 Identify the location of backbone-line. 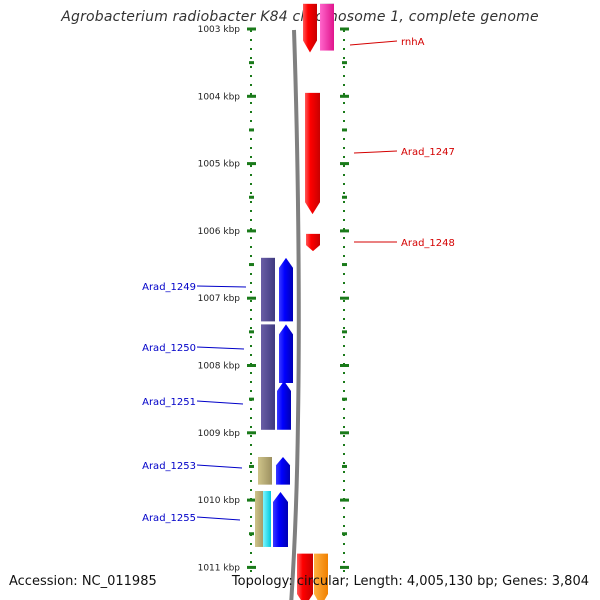
(295, 314).